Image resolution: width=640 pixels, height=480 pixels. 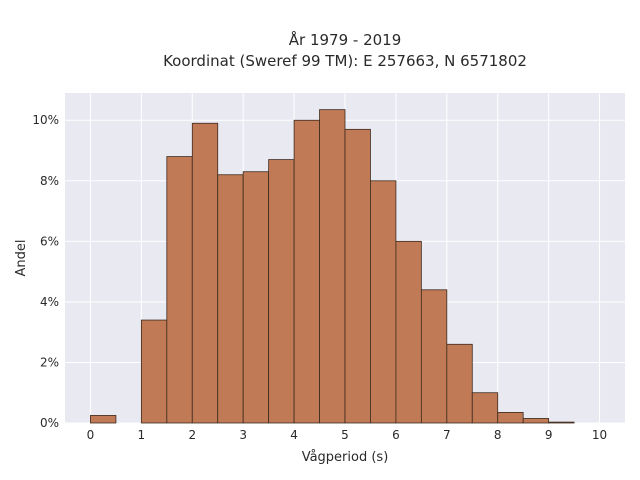 I want to click on y-tick-label: 10%, so click(x=45, y=120).